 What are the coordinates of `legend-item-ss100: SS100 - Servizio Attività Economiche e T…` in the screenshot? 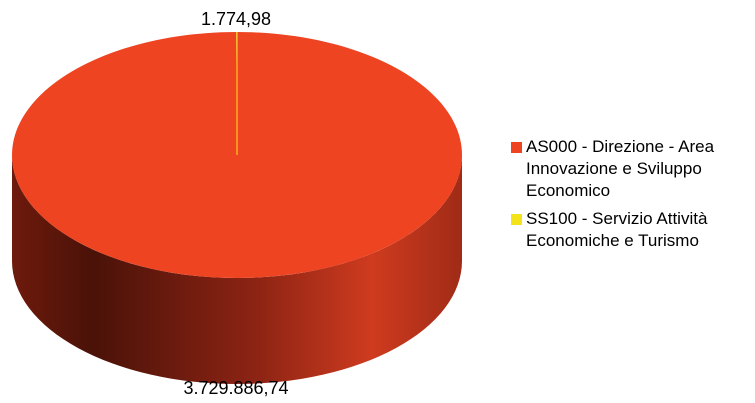 It's located at (631, 230).